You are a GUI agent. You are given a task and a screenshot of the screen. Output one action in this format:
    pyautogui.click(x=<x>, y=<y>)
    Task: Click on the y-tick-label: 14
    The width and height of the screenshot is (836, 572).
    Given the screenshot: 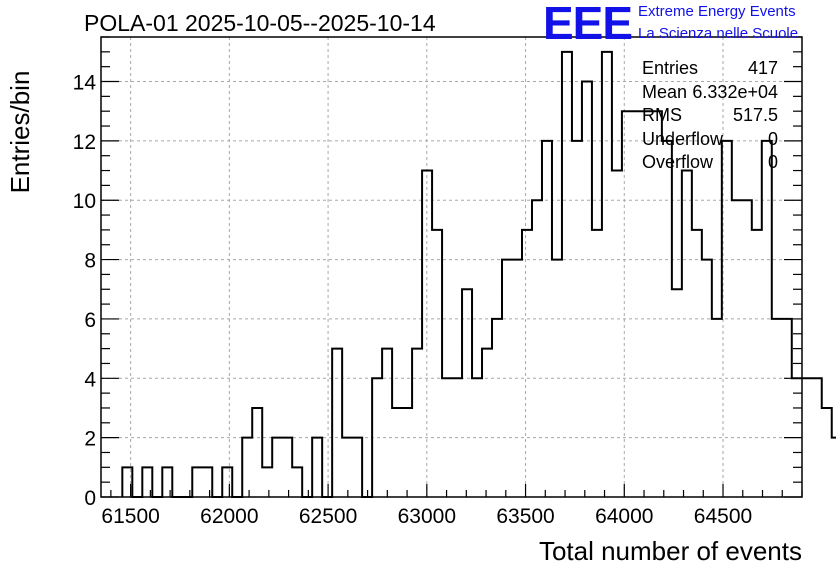 What is the action you would take?
    pyautogui.click(x=85, y=83)
    